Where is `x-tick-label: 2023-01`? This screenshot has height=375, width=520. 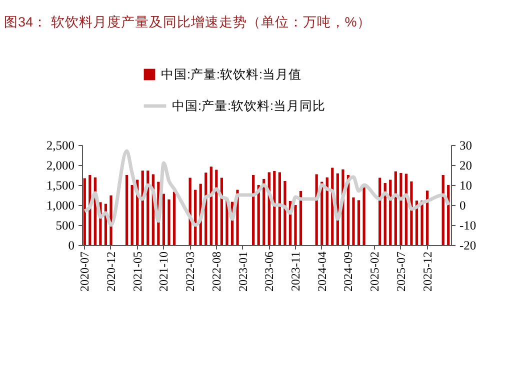 x-tick-label: 2023-01 is located at coordinates (243, 272).